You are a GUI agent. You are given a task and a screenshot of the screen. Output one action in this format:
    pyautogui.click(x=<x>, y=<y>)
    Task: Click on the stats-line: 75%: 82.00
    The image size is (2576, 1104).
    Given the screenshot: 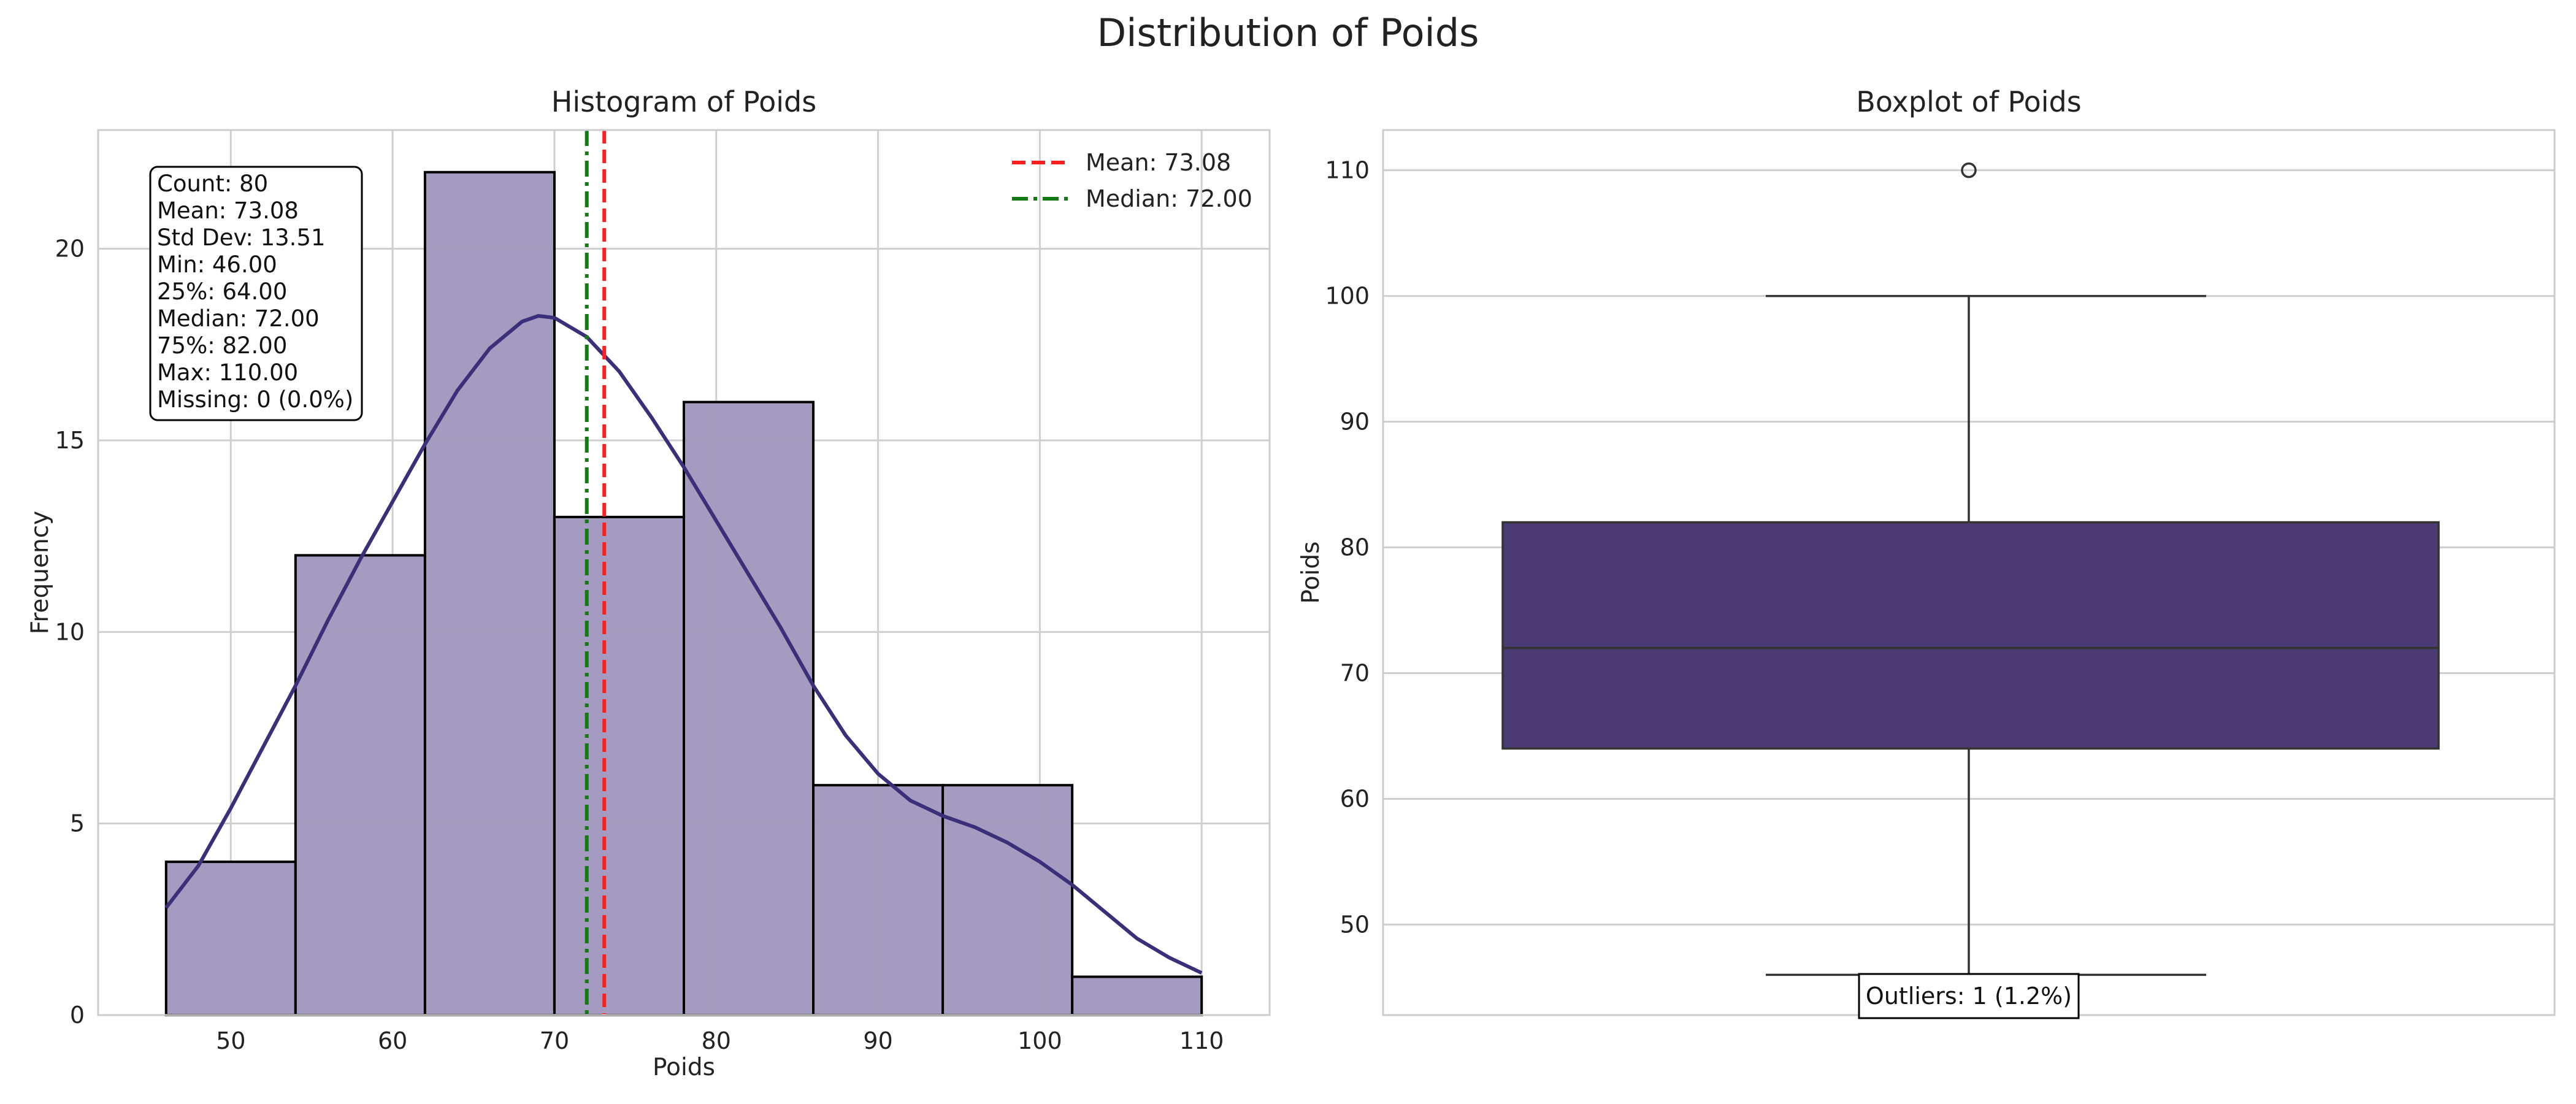 What is the action you would take?
    pyautogui.click(x=222, y=345)
    